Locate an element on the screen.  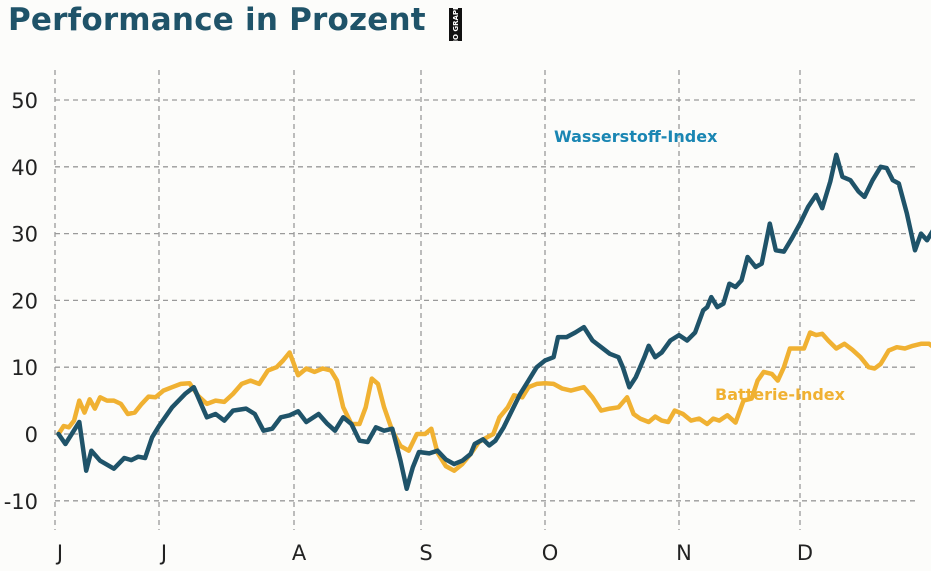
y-tick-label: 0 is located at coordinates (31, 435).